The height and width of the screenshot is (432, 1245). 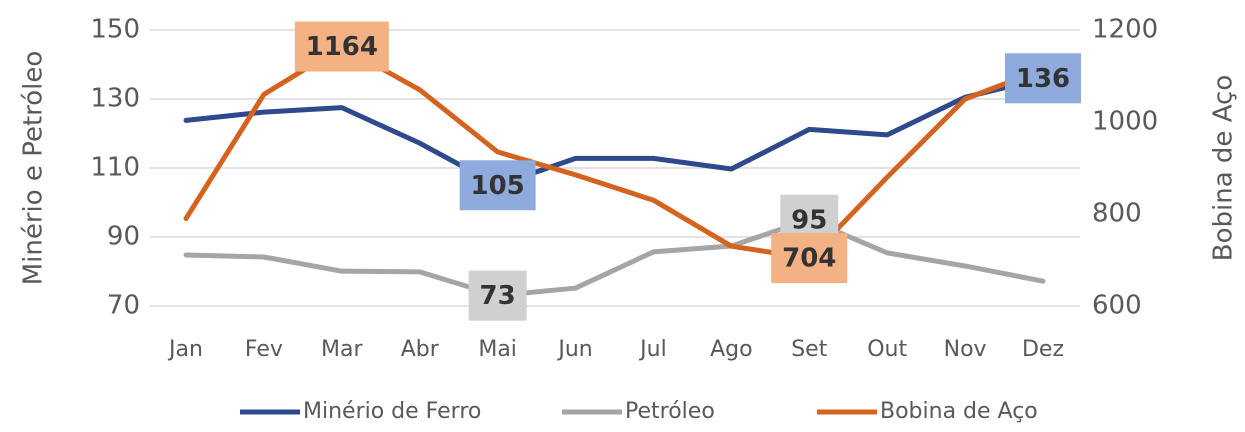 I want to click on x-tick-label: Set, so click(x=809, y=349).